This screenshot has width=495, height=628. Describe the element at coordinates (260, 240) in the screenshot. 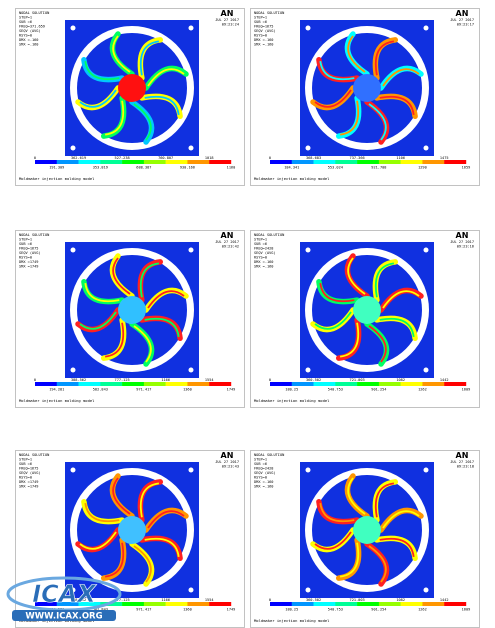

I see `header-line: STEP=1` at that location.